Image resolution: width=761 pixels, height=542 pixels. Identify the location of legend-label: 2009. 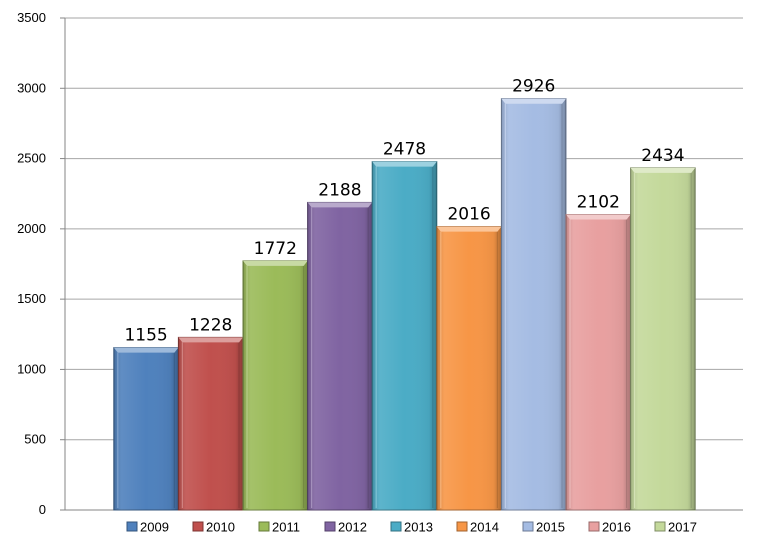
(154, 527).